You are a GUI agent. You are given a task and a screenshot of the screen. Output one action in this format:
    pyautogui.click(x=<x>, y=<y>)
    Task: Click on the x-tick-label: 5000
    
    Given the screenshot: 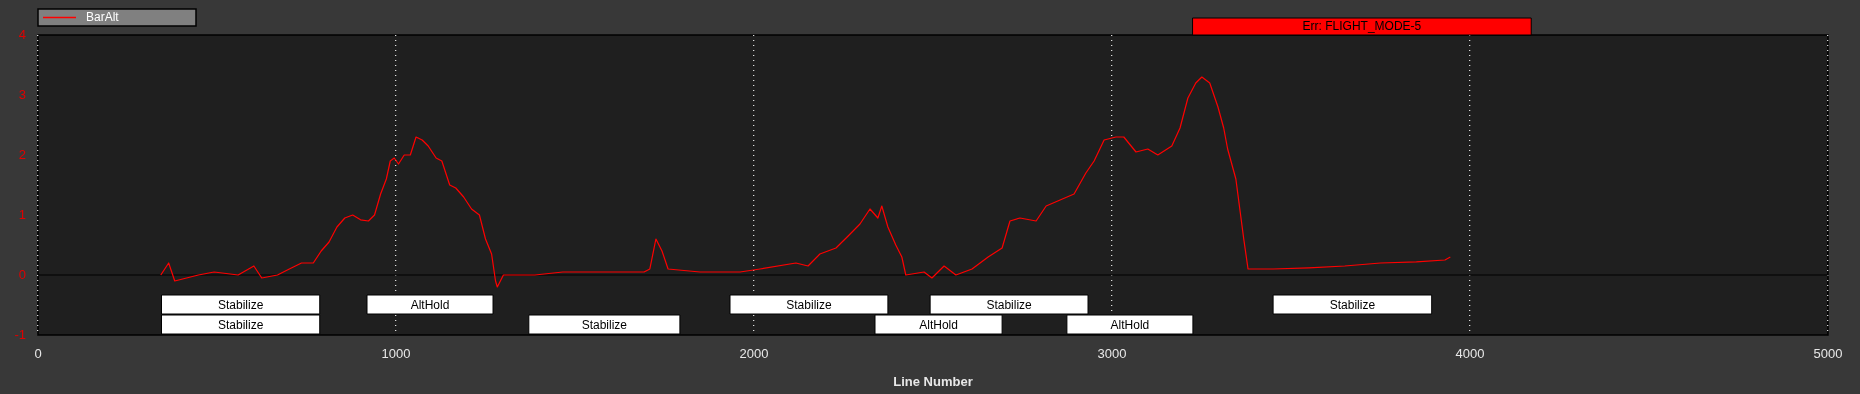 What is the action you would take?
    pyautogui.click(x=1828, y=354)
    